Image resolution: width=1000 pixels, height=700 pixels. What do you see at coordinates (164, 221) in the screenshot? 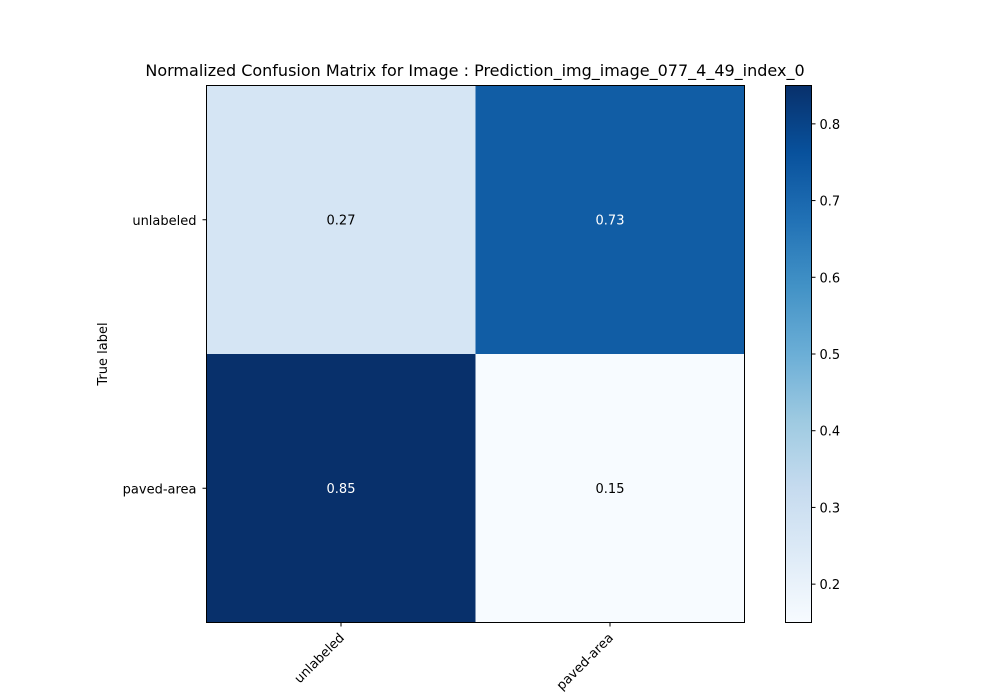
I see `y-tick-label: unlabeled` at bounding box center [164, 221].